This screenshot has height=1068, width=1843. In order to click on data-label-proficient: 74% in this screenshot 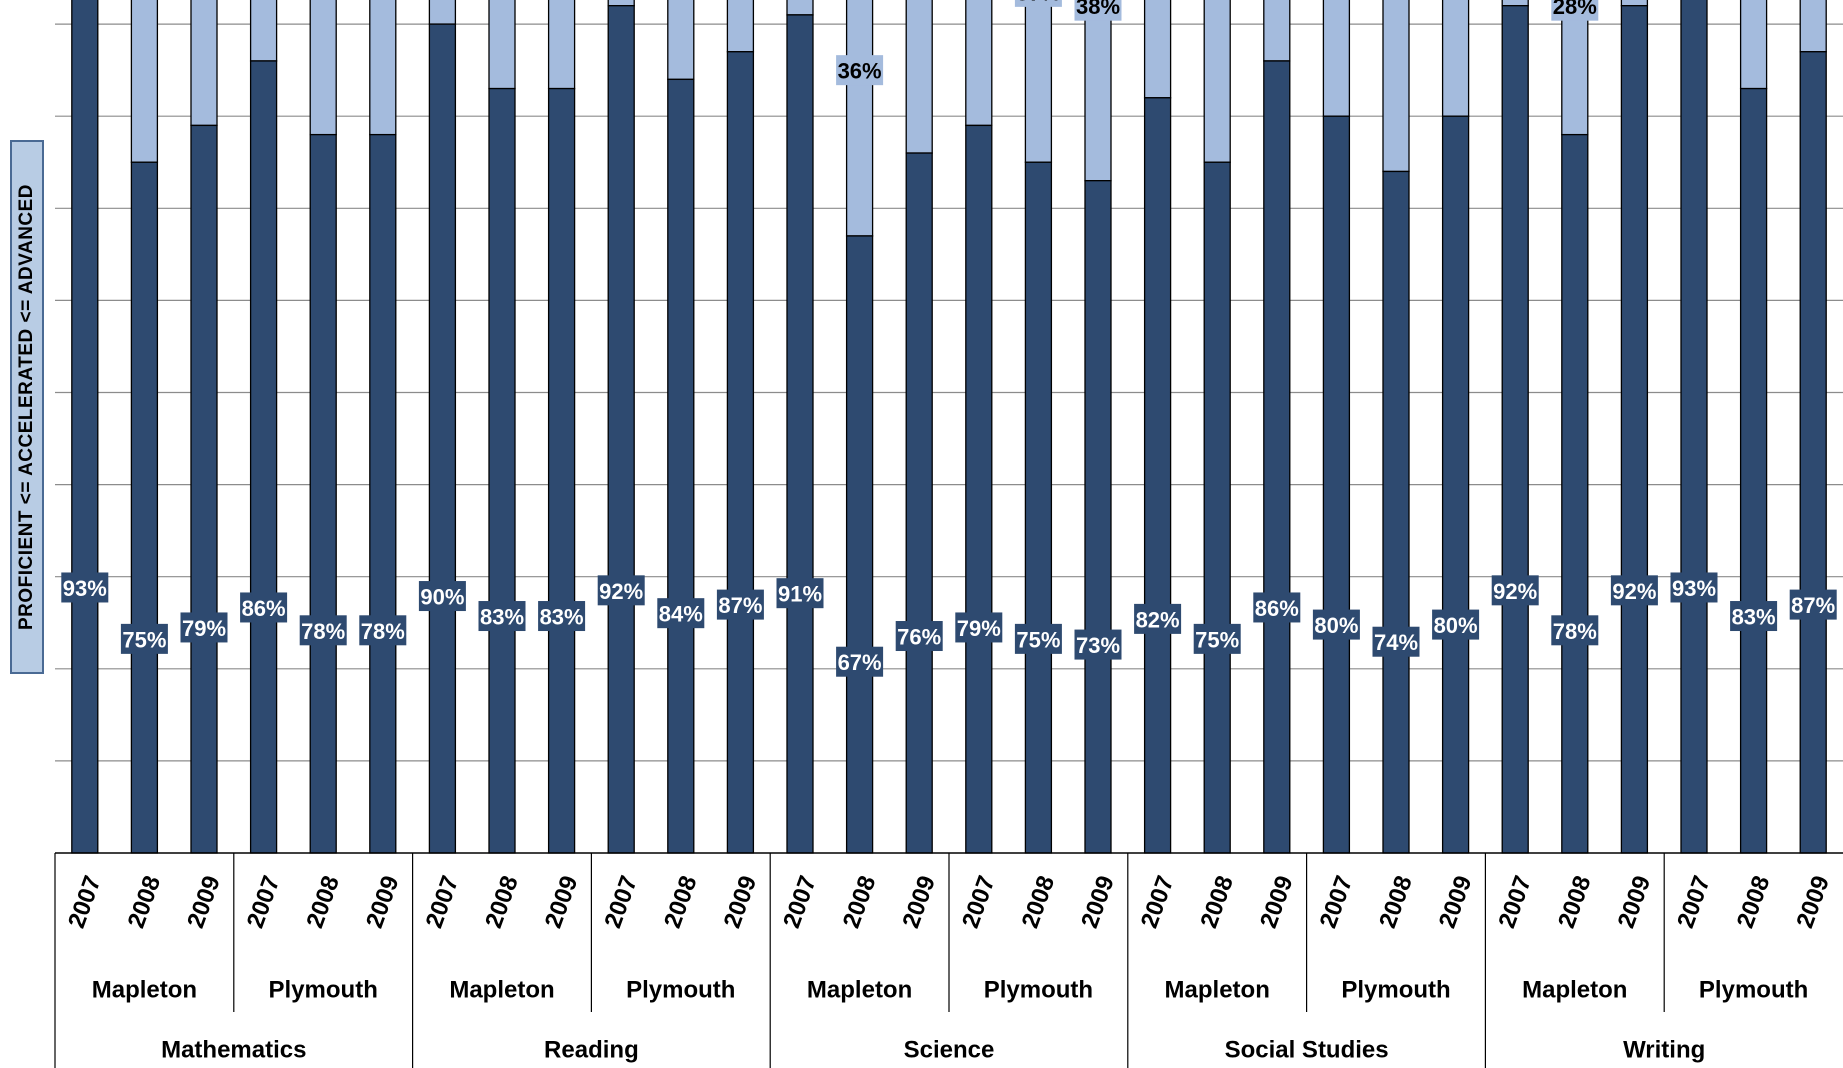, I will do `click(1396, 642)`.